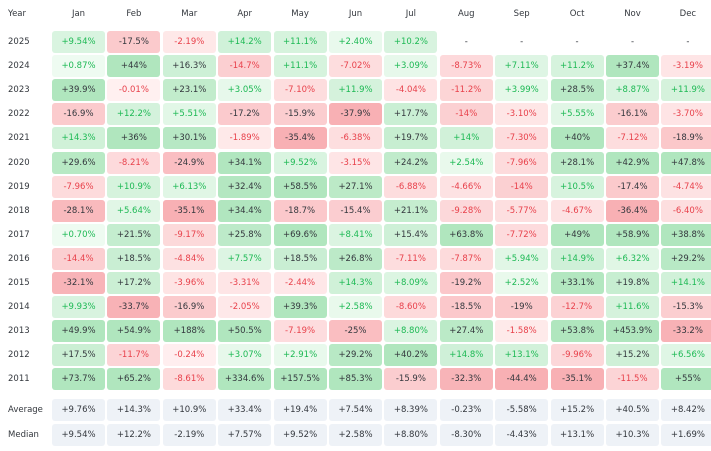  What do you see at coordinates (355, 66) in the screenshot?
I see `heatmap-cell: -7.02%` at bounding box center [355, 66].